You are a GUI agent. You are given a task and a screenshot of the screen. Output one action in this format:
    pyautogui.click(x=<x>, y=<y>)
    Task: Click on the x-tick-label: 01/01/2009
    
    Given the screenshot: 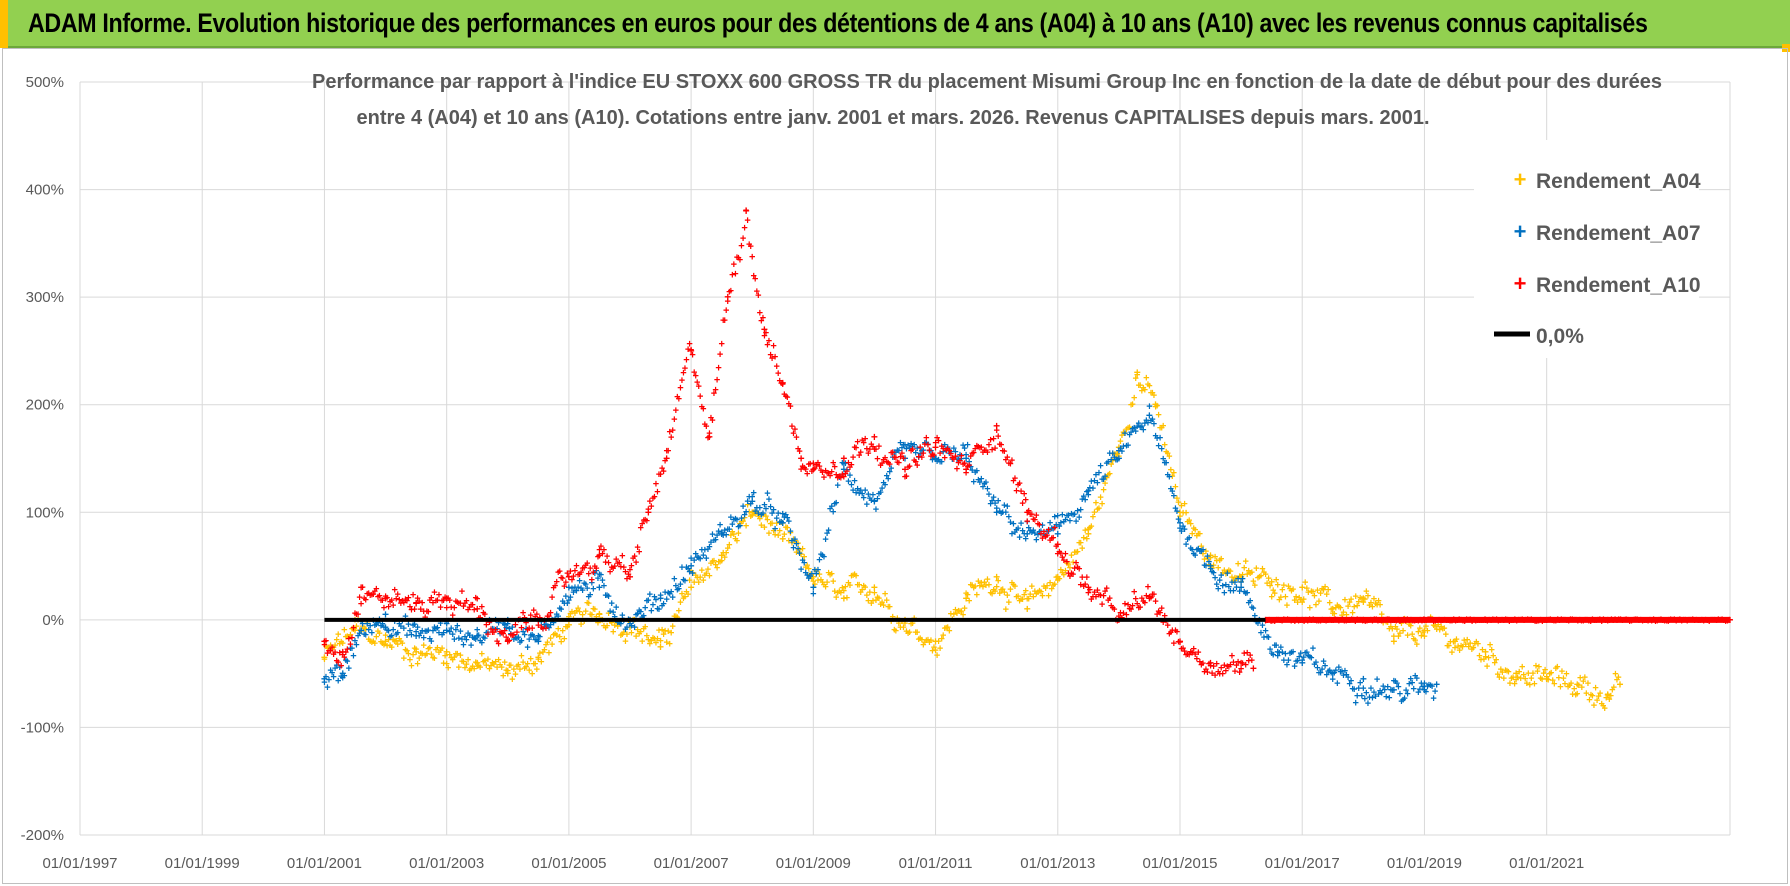 What is the action you would take?
    pyautogui.click(x=813, y=863)
    